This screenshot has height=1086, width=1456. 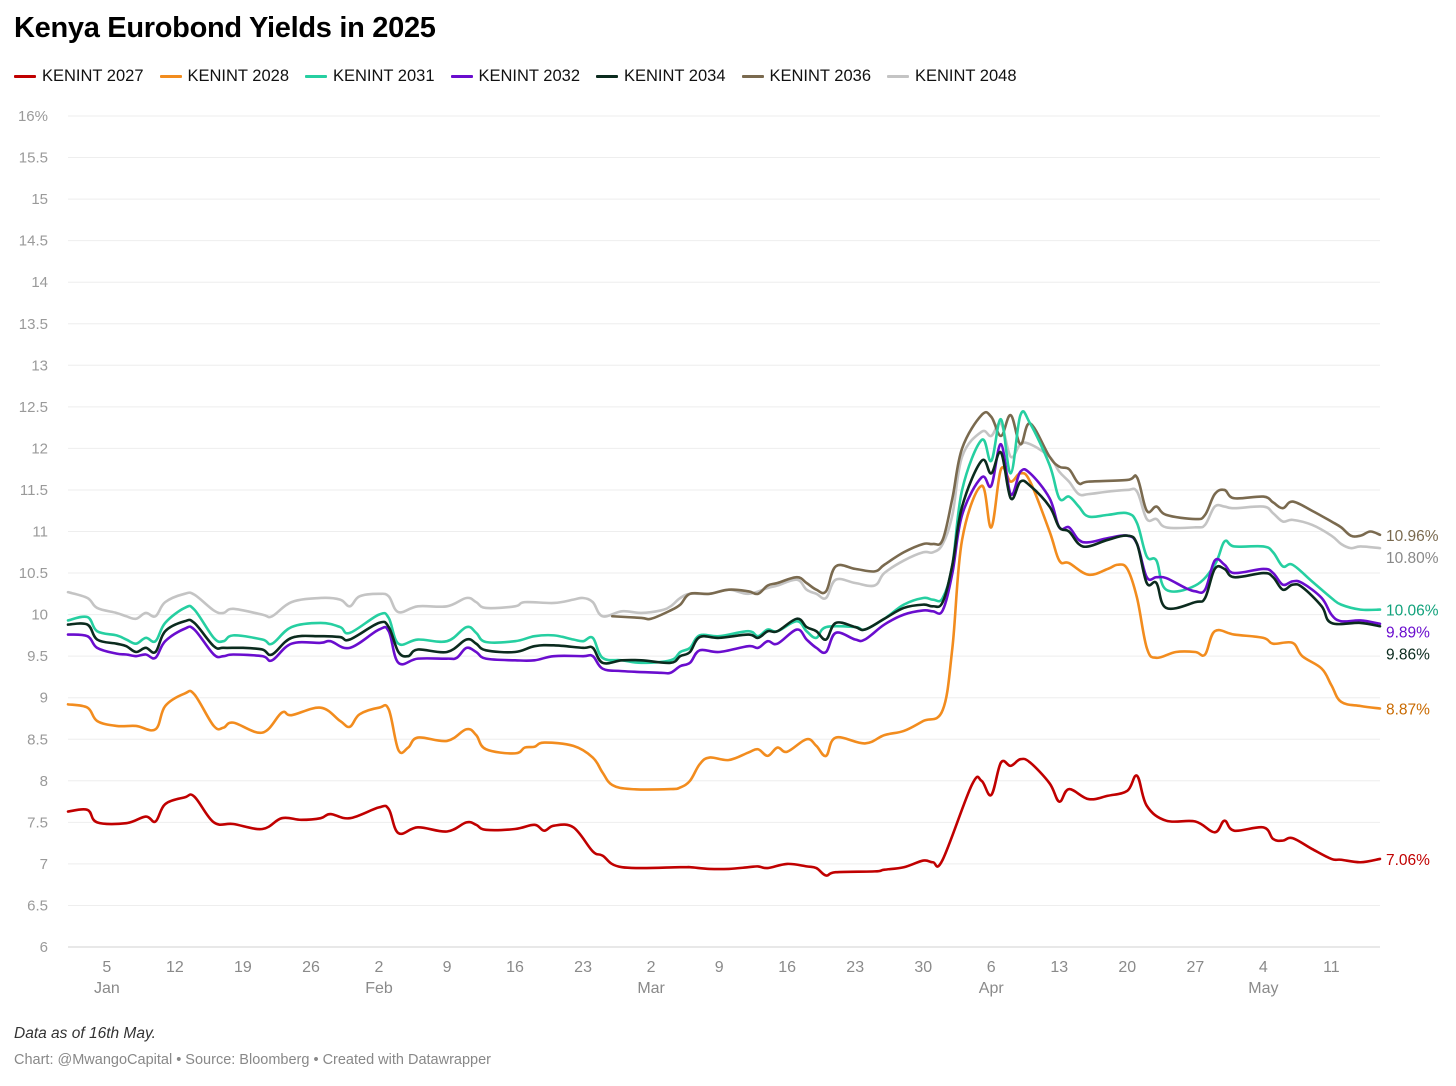 I want to click on series-end-label: 10.80%, so click(x=1412, y=558).